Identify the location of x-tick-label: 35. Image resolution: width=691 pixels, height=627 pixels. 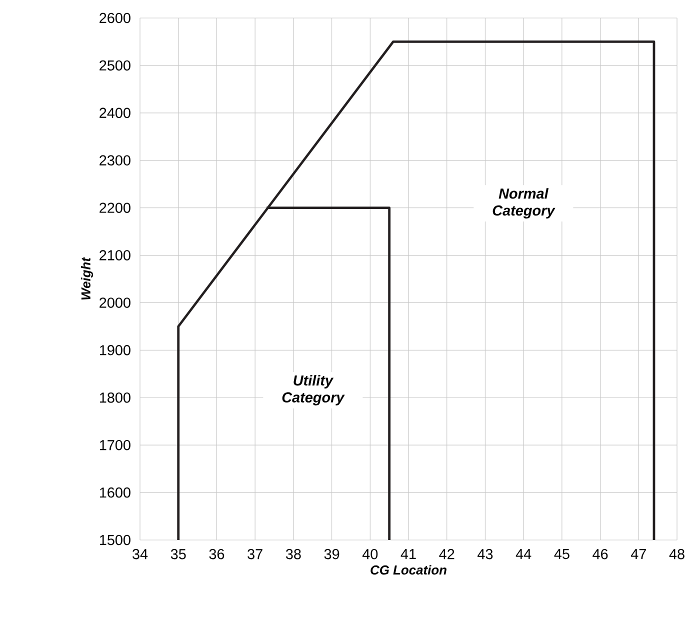
(178, 554).